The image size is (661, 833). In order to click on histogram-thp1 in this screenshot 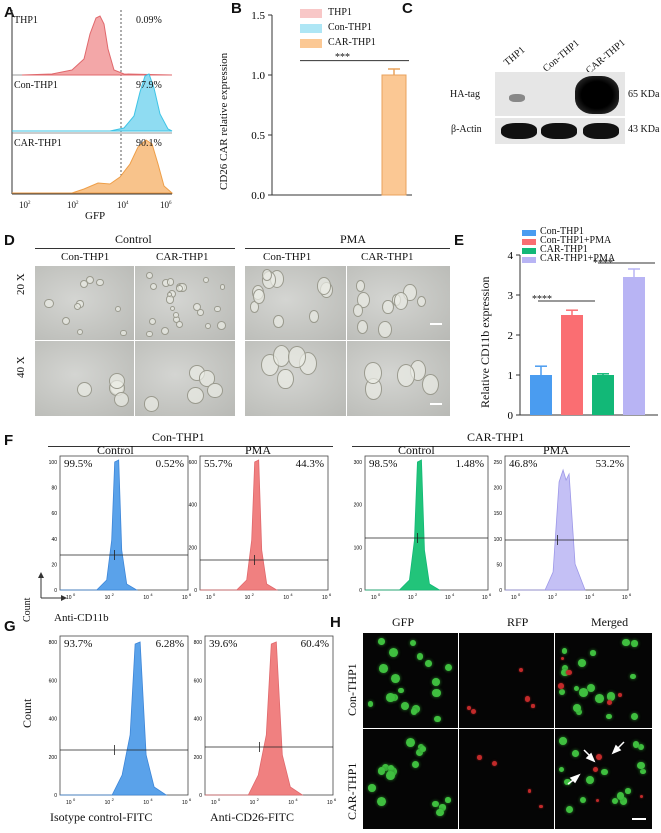, I will do `click(97, 45)`.